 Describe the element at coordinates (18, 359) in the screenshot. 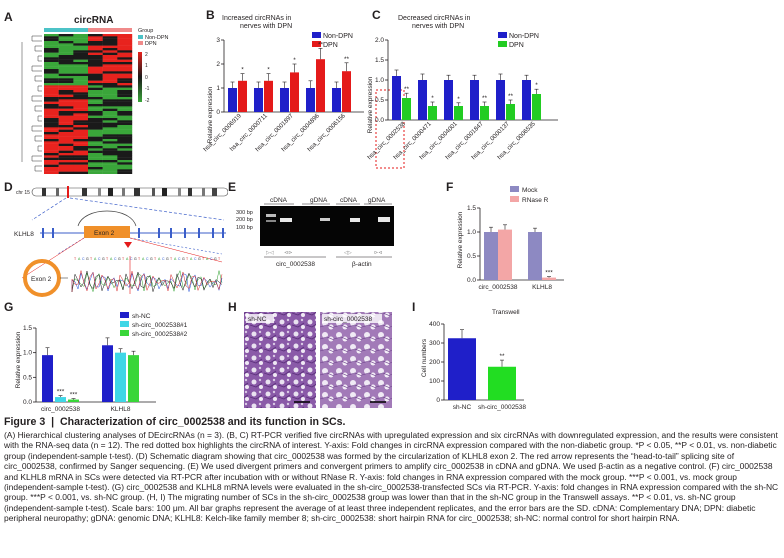

I see `panel-g-ylabel: Relative expression` at that location.